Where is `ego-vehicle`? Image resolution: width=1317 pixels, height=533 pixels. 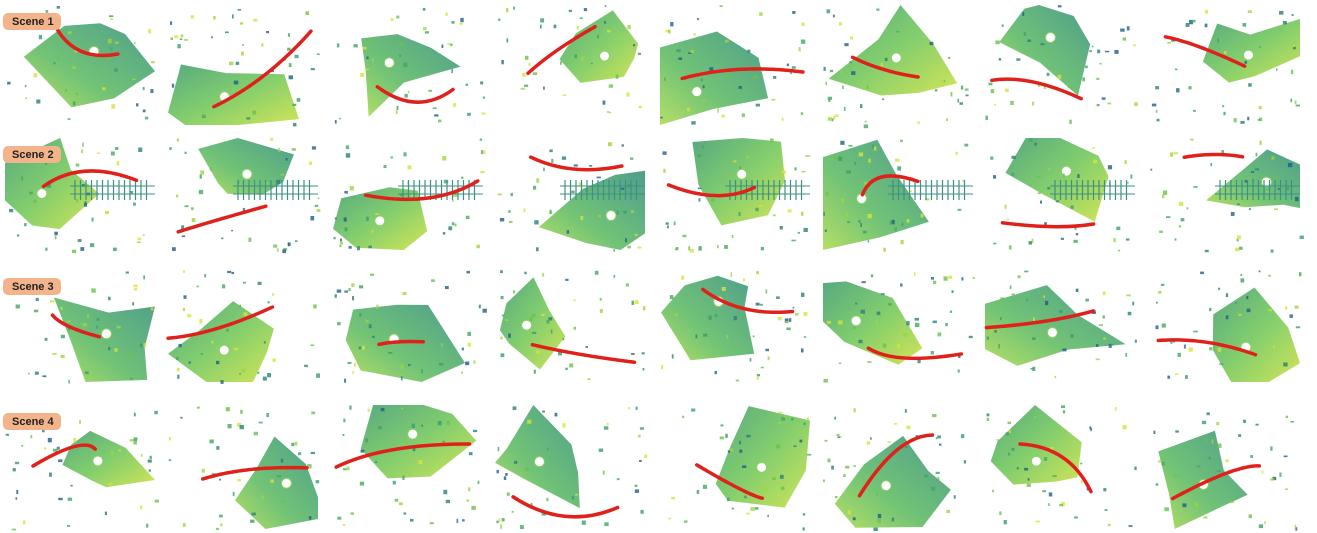
ego-vehicle is located at coordinates (1066, 171).